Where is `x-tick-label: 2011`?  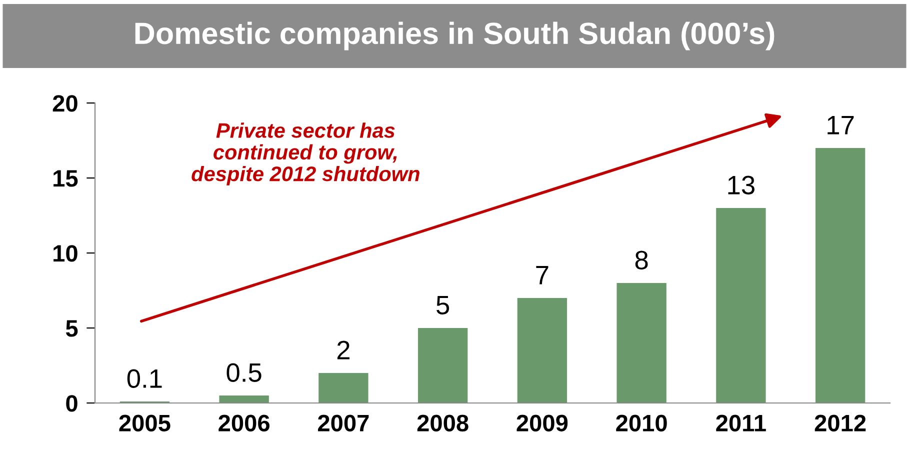
x-tick-label: 2011 is located at coordinates (741, 423).